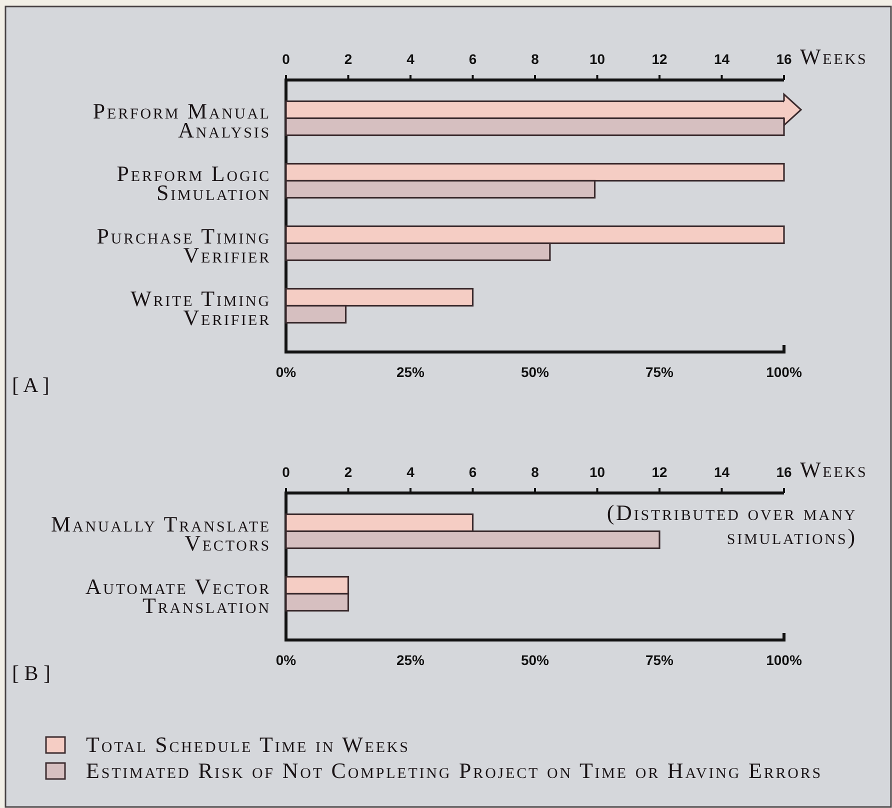 The height and width of the screenshot is (808, 892). What do you see at coordinates (193, 182) in the screenshot?
I see `y-tick-label: Perform Logic Simulation` at bounding box center [193, 182].